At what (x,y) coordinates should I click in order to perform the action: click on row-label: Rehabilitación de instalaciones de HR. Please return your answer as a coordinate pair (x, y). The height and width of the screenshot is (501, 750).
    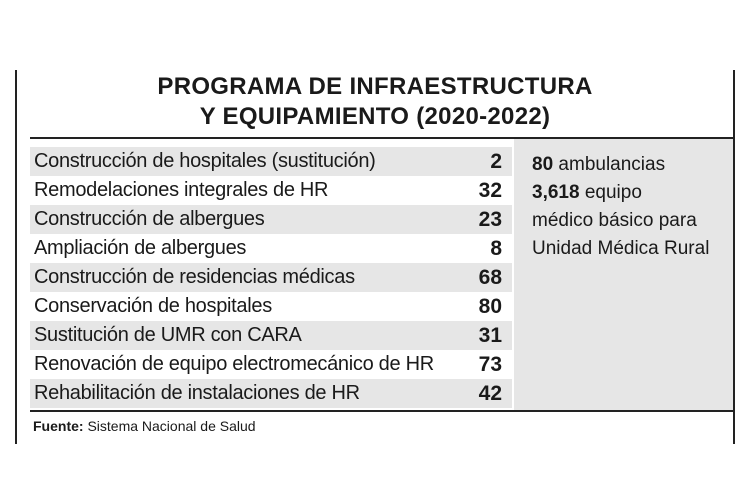
    Looking at the image, I should click on (197, 393).